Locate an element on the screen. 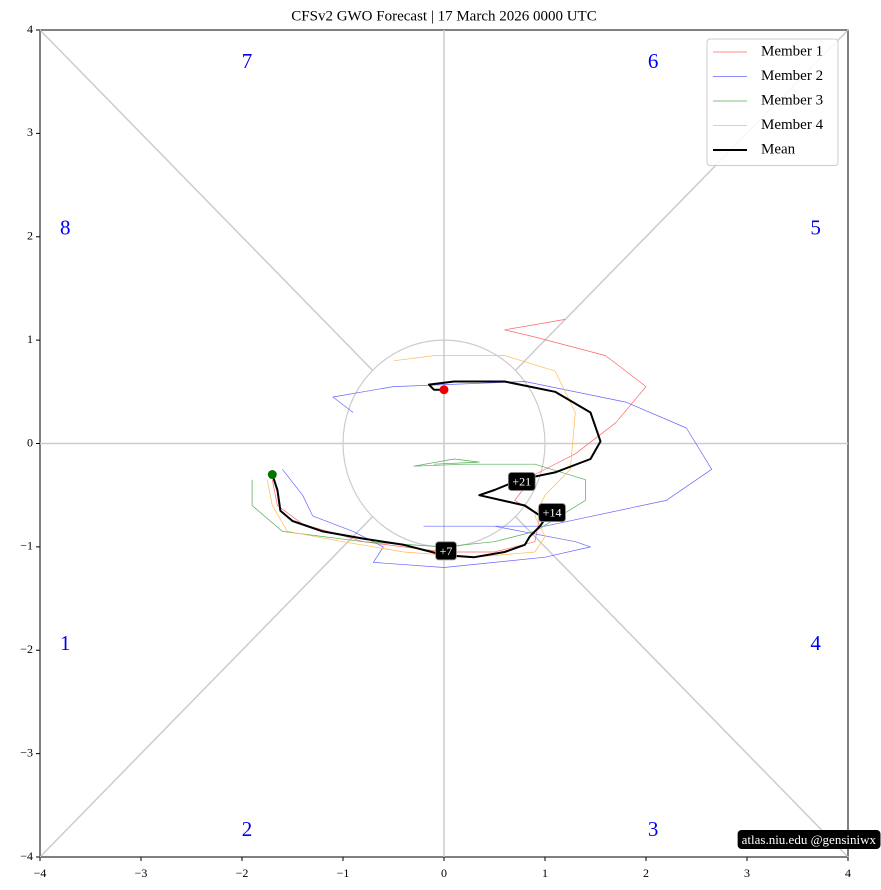 The height and width of the screenshot is (890, 881). phase-label: 6 is located at coordinates (653, 61).